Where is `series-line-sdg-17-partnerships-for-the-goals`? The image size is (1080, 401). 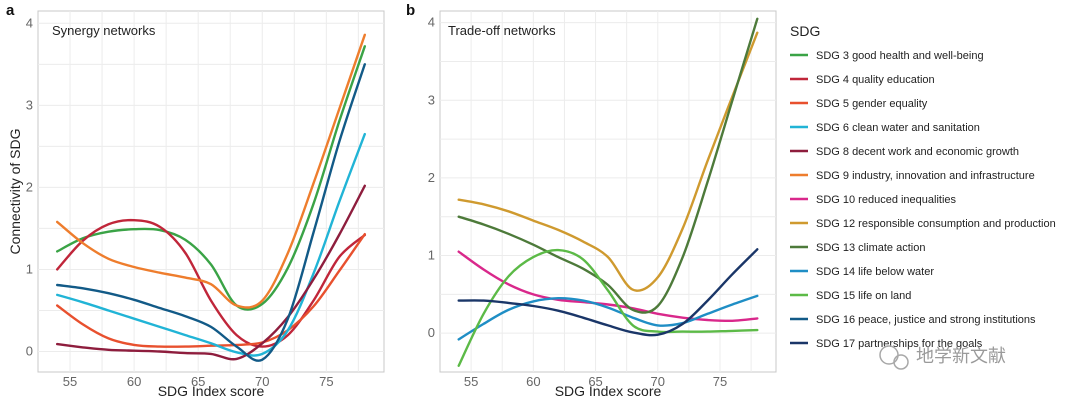
series-line-sdg-17-partnerships-for-the-goals is located at coordinates (608, 292).